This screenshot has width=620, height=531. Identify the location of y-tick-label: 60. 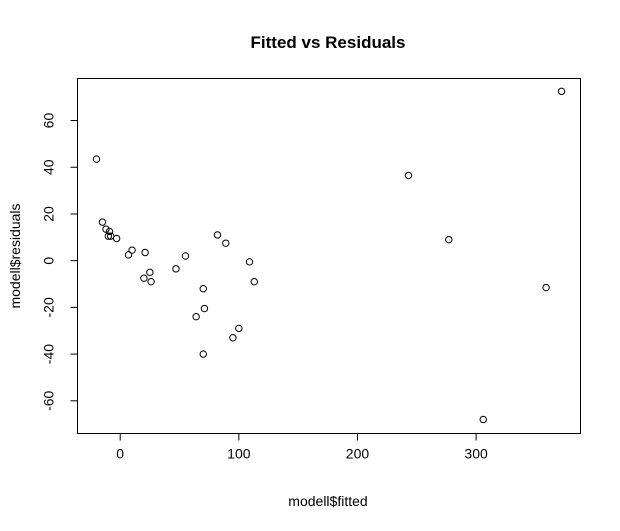
(49, 121).